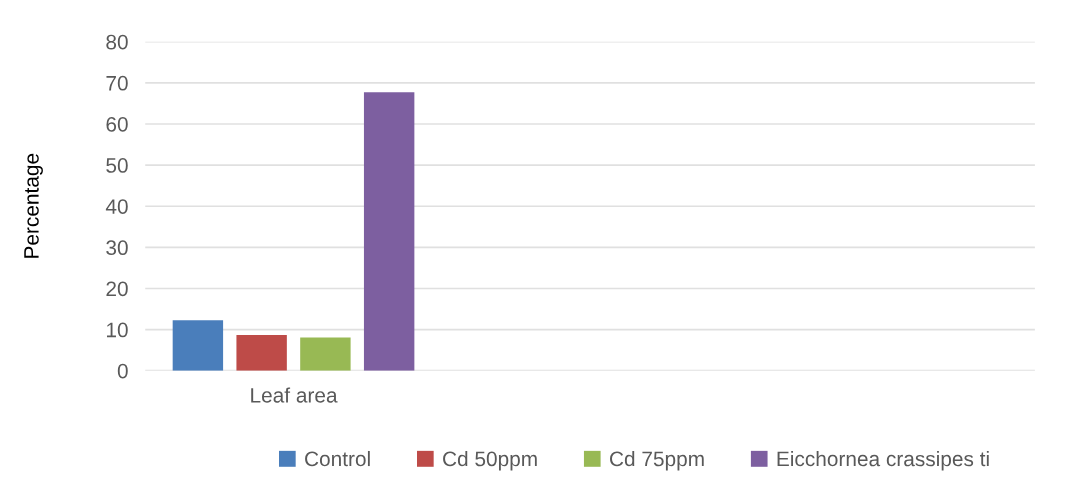 The image size is (1068, 491). What do you see at coordinates (117, 330) in the screenshot?
I see `y-tick-label: 10` at bounding box center [117, 330].